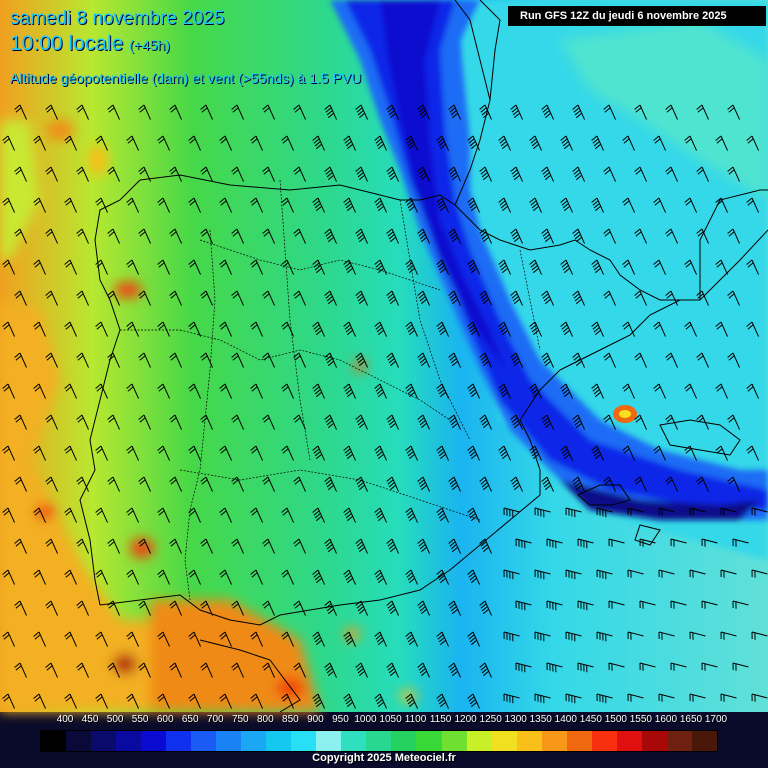 Image resolution: width=768 pixels, height=768 pixels. What do you see at coordinates (315, 719) in the screenshot?
I see `legend-label: 900` at bounding box center [315, 719].